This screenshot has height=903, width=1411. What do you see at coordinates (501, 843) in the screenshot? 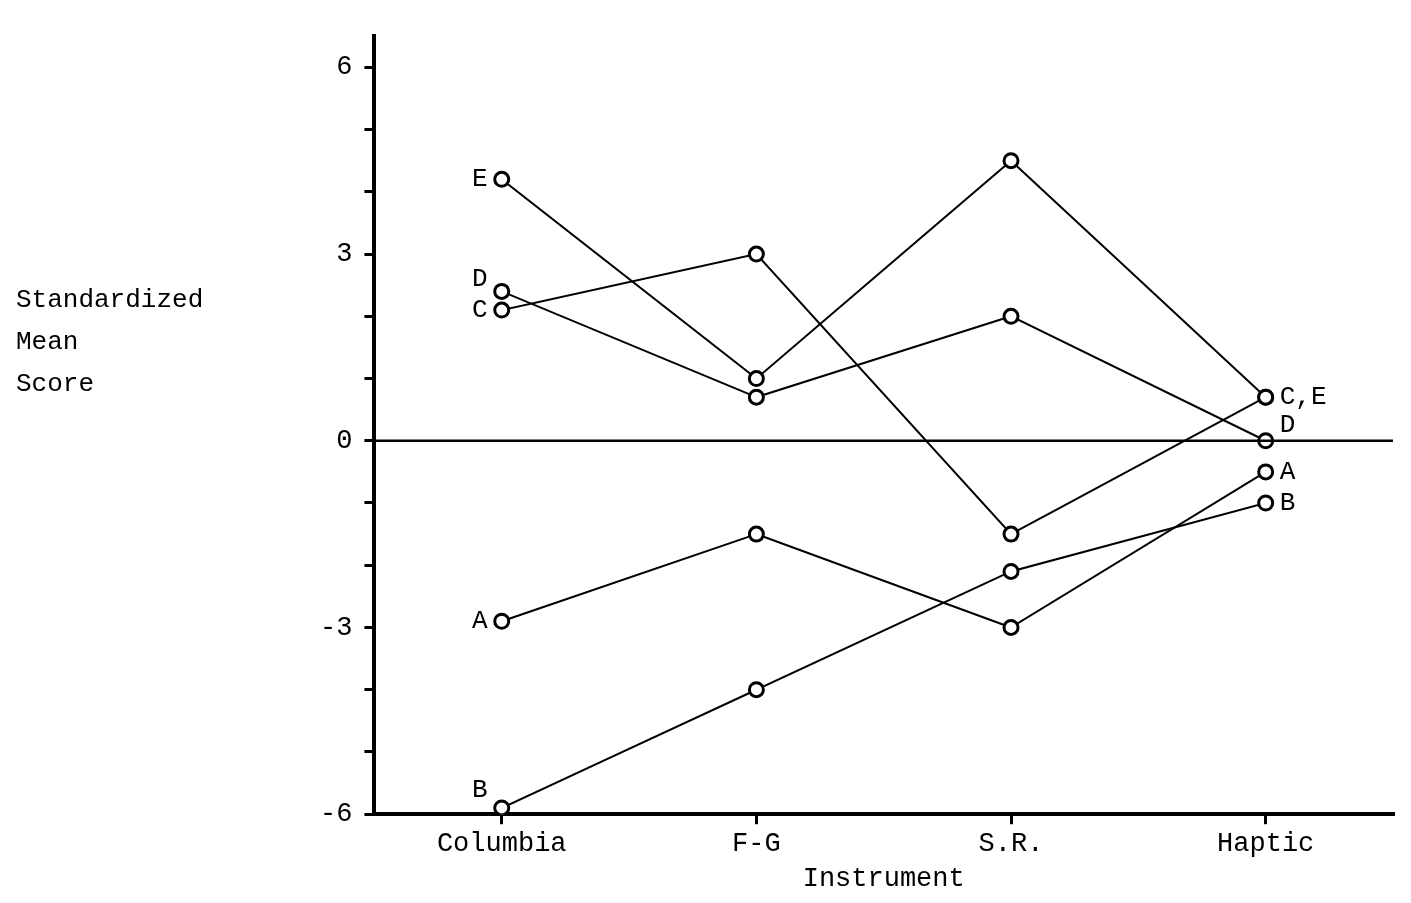
I see `x-tick-label: Columbia` at bounding box center [501, 843].